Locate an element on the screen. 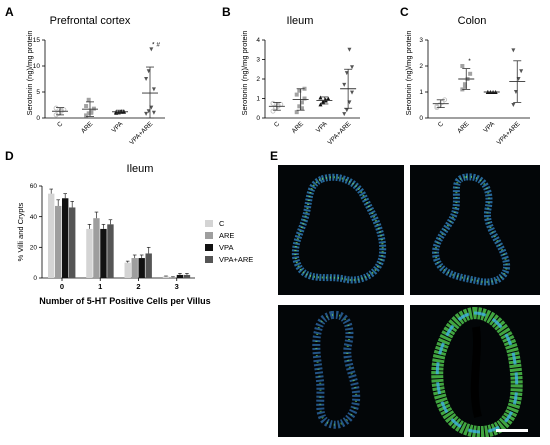  scale-bar is located at coordinates (512, 430).